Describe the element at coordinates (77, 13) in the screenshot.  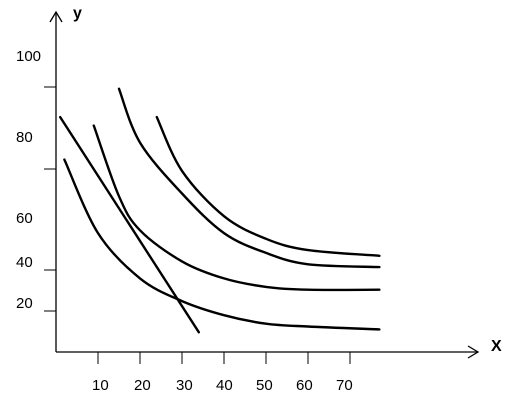
I see `y-axis-label: y` at that location.